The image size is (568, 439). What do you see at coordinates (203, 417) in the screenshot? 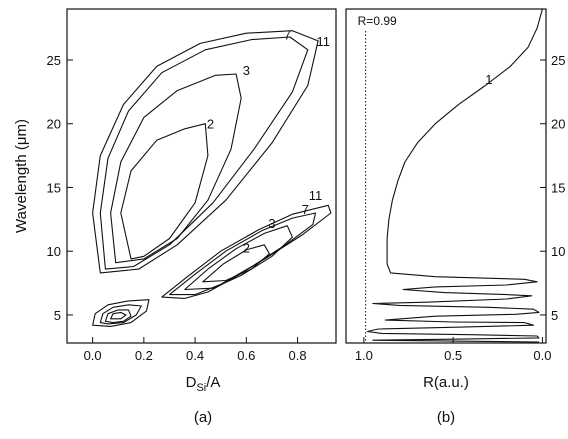
I see `panel-a-label: (a)` at bounding box center [203, 417].